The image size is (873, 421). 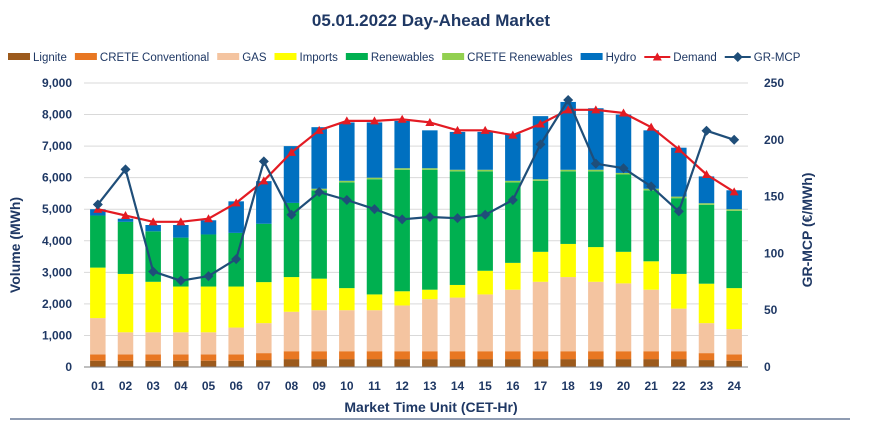 I want to click on y2-tick-label: 250, so click(x=774, y=83).